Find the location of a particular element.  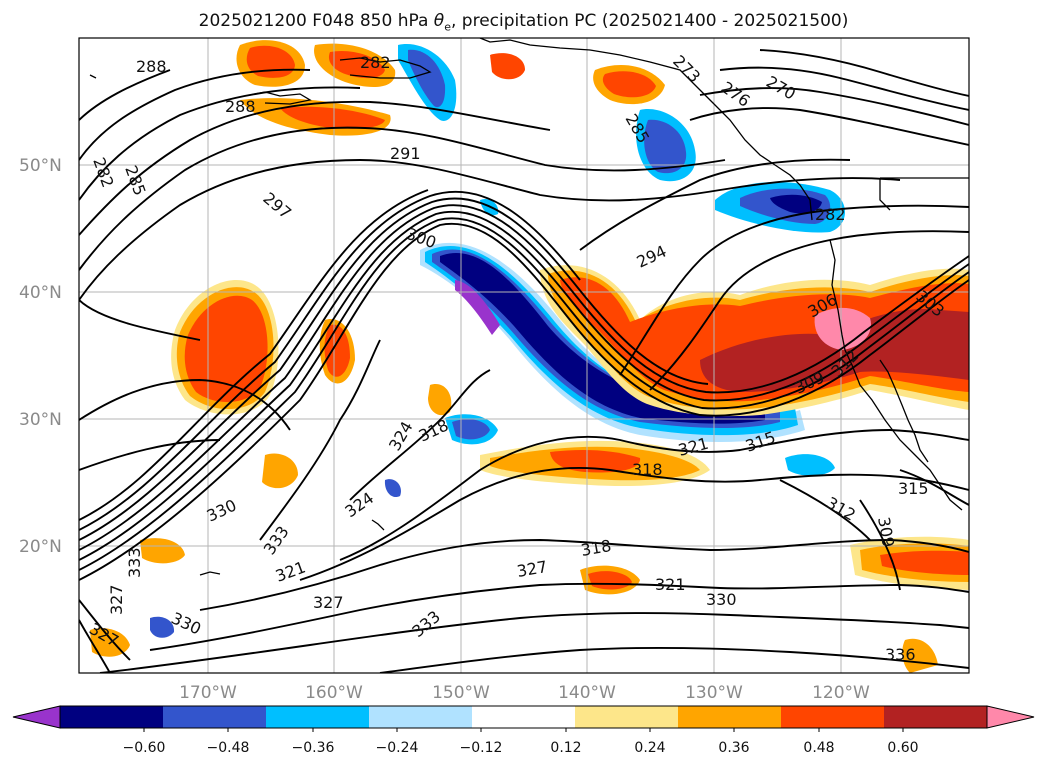

positive-se-blob is located at coordinates (920, 655).